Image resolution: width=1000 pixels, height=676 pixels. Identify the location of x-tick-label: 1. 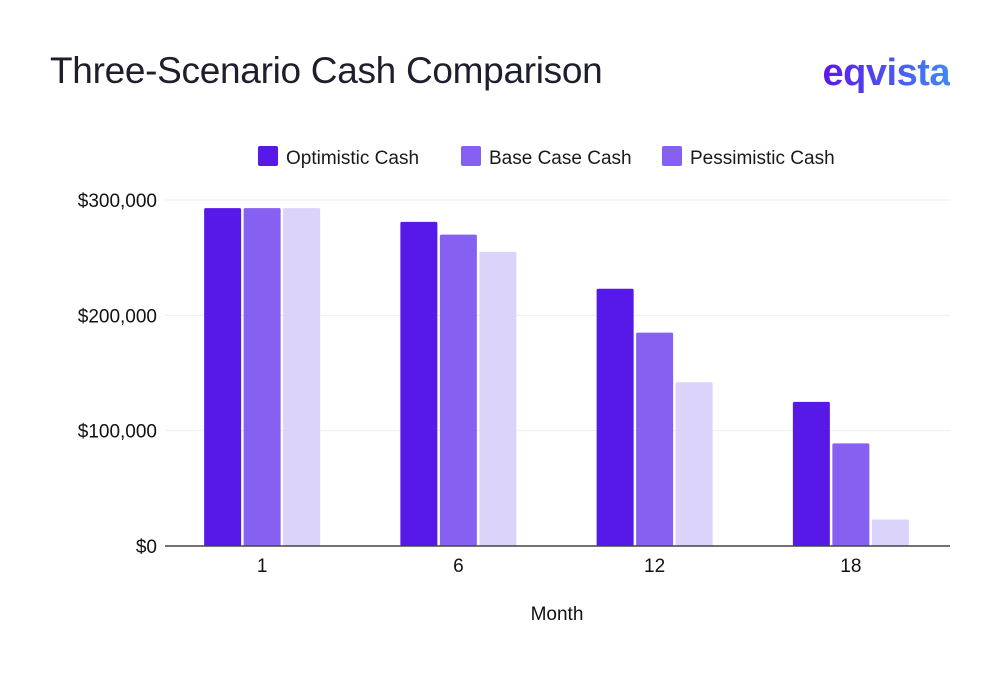
(262, 566).